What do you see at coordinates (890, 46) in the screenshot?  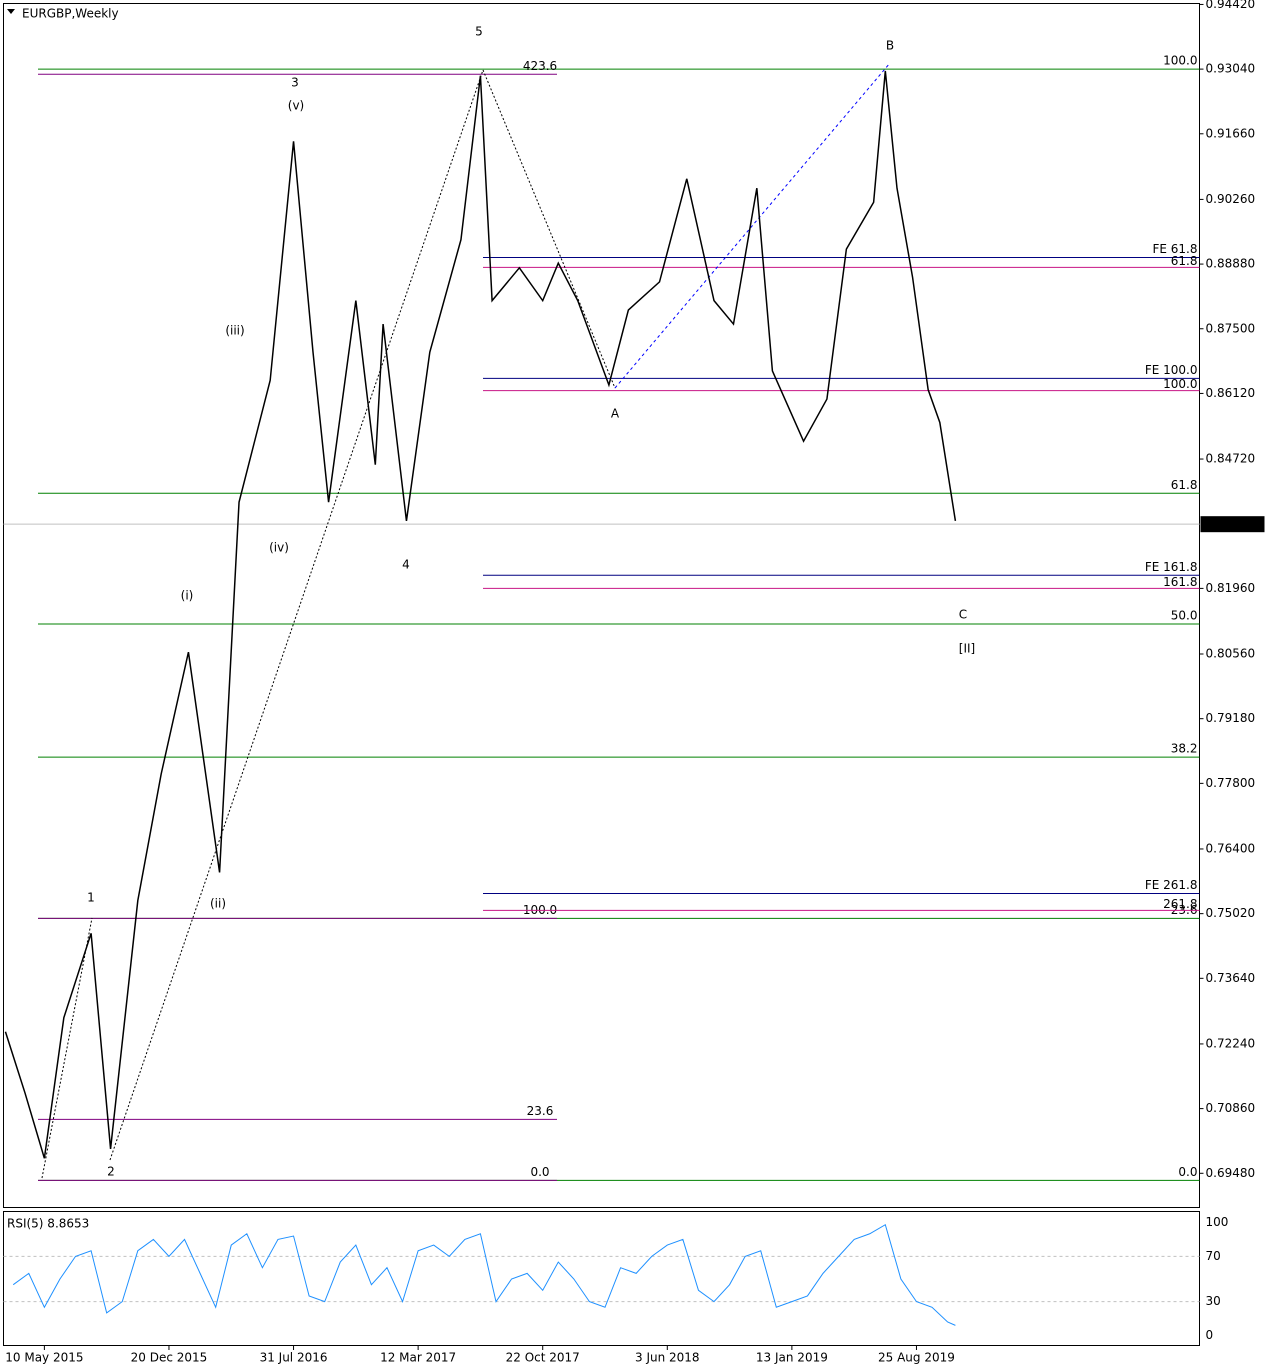 I see `wave-label: B` at bounding box center [890, 46].